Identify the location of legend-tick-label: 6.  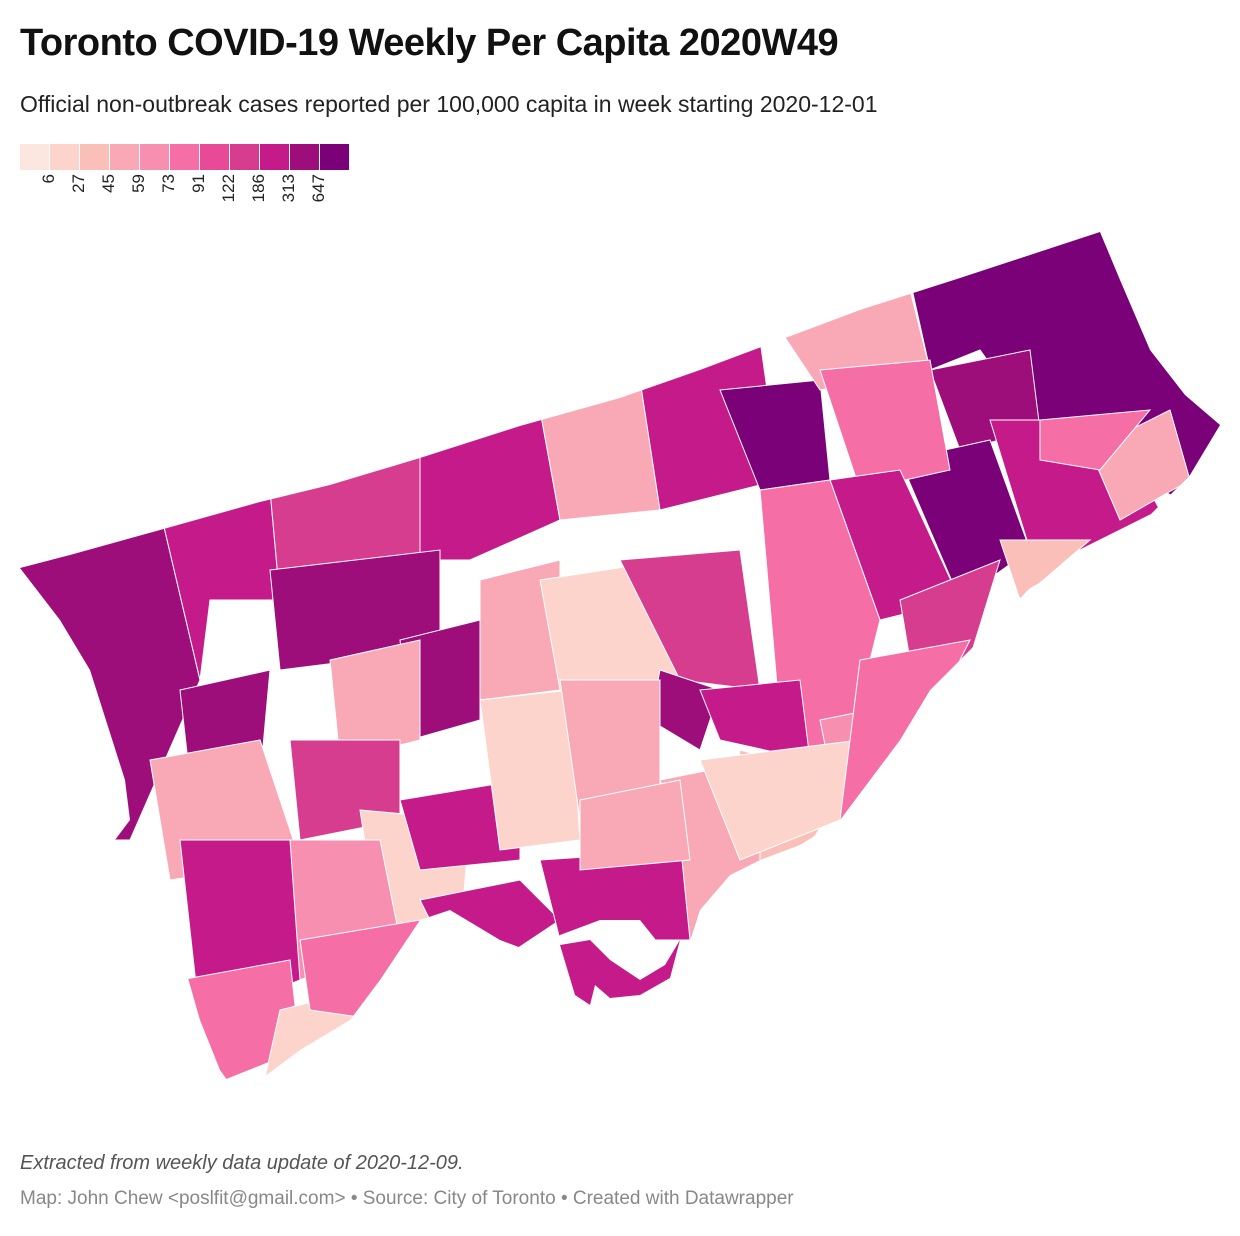
(48, 179).